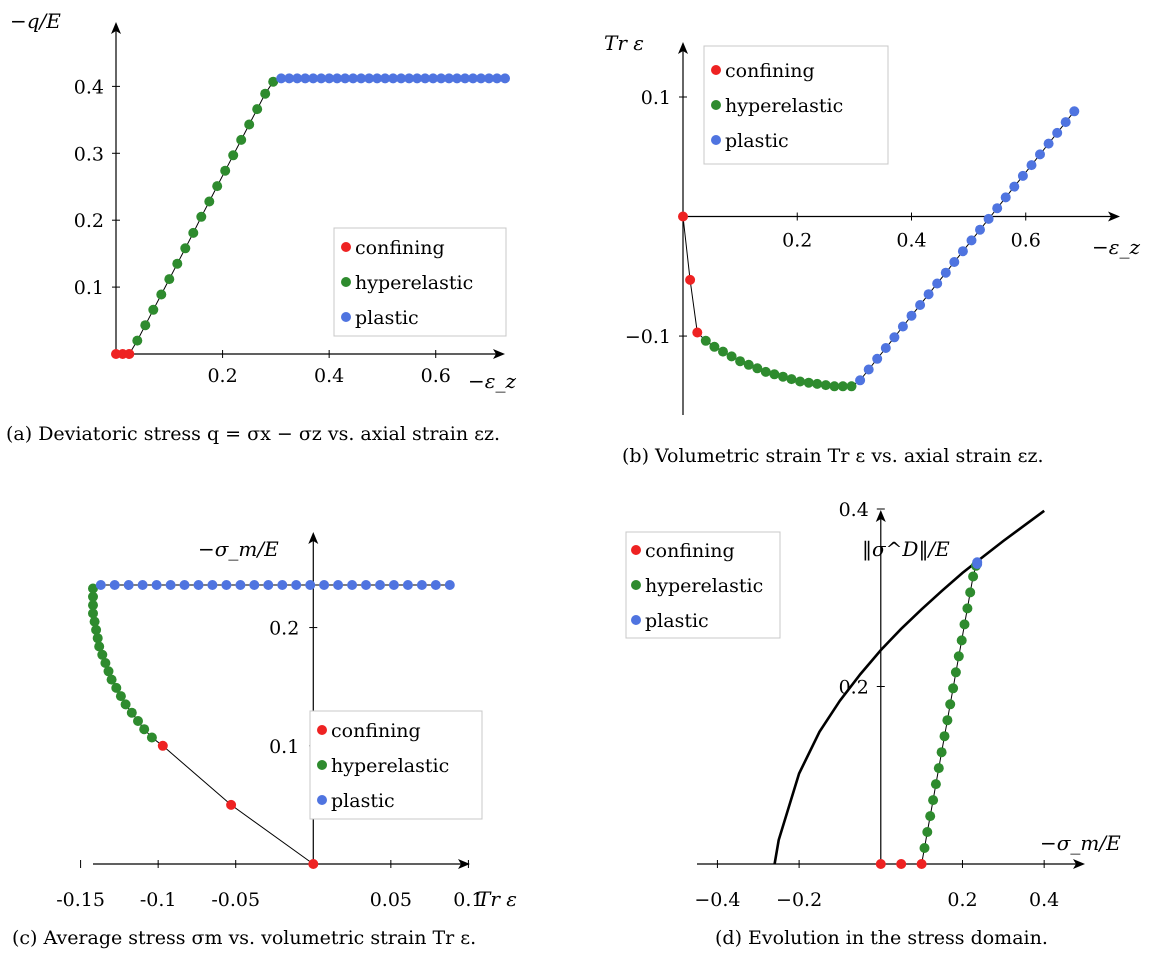  What do you see at coordinates (683, 48) in the screenshot?
I see `y-axis-arrow` at bounding box center [683, 48].